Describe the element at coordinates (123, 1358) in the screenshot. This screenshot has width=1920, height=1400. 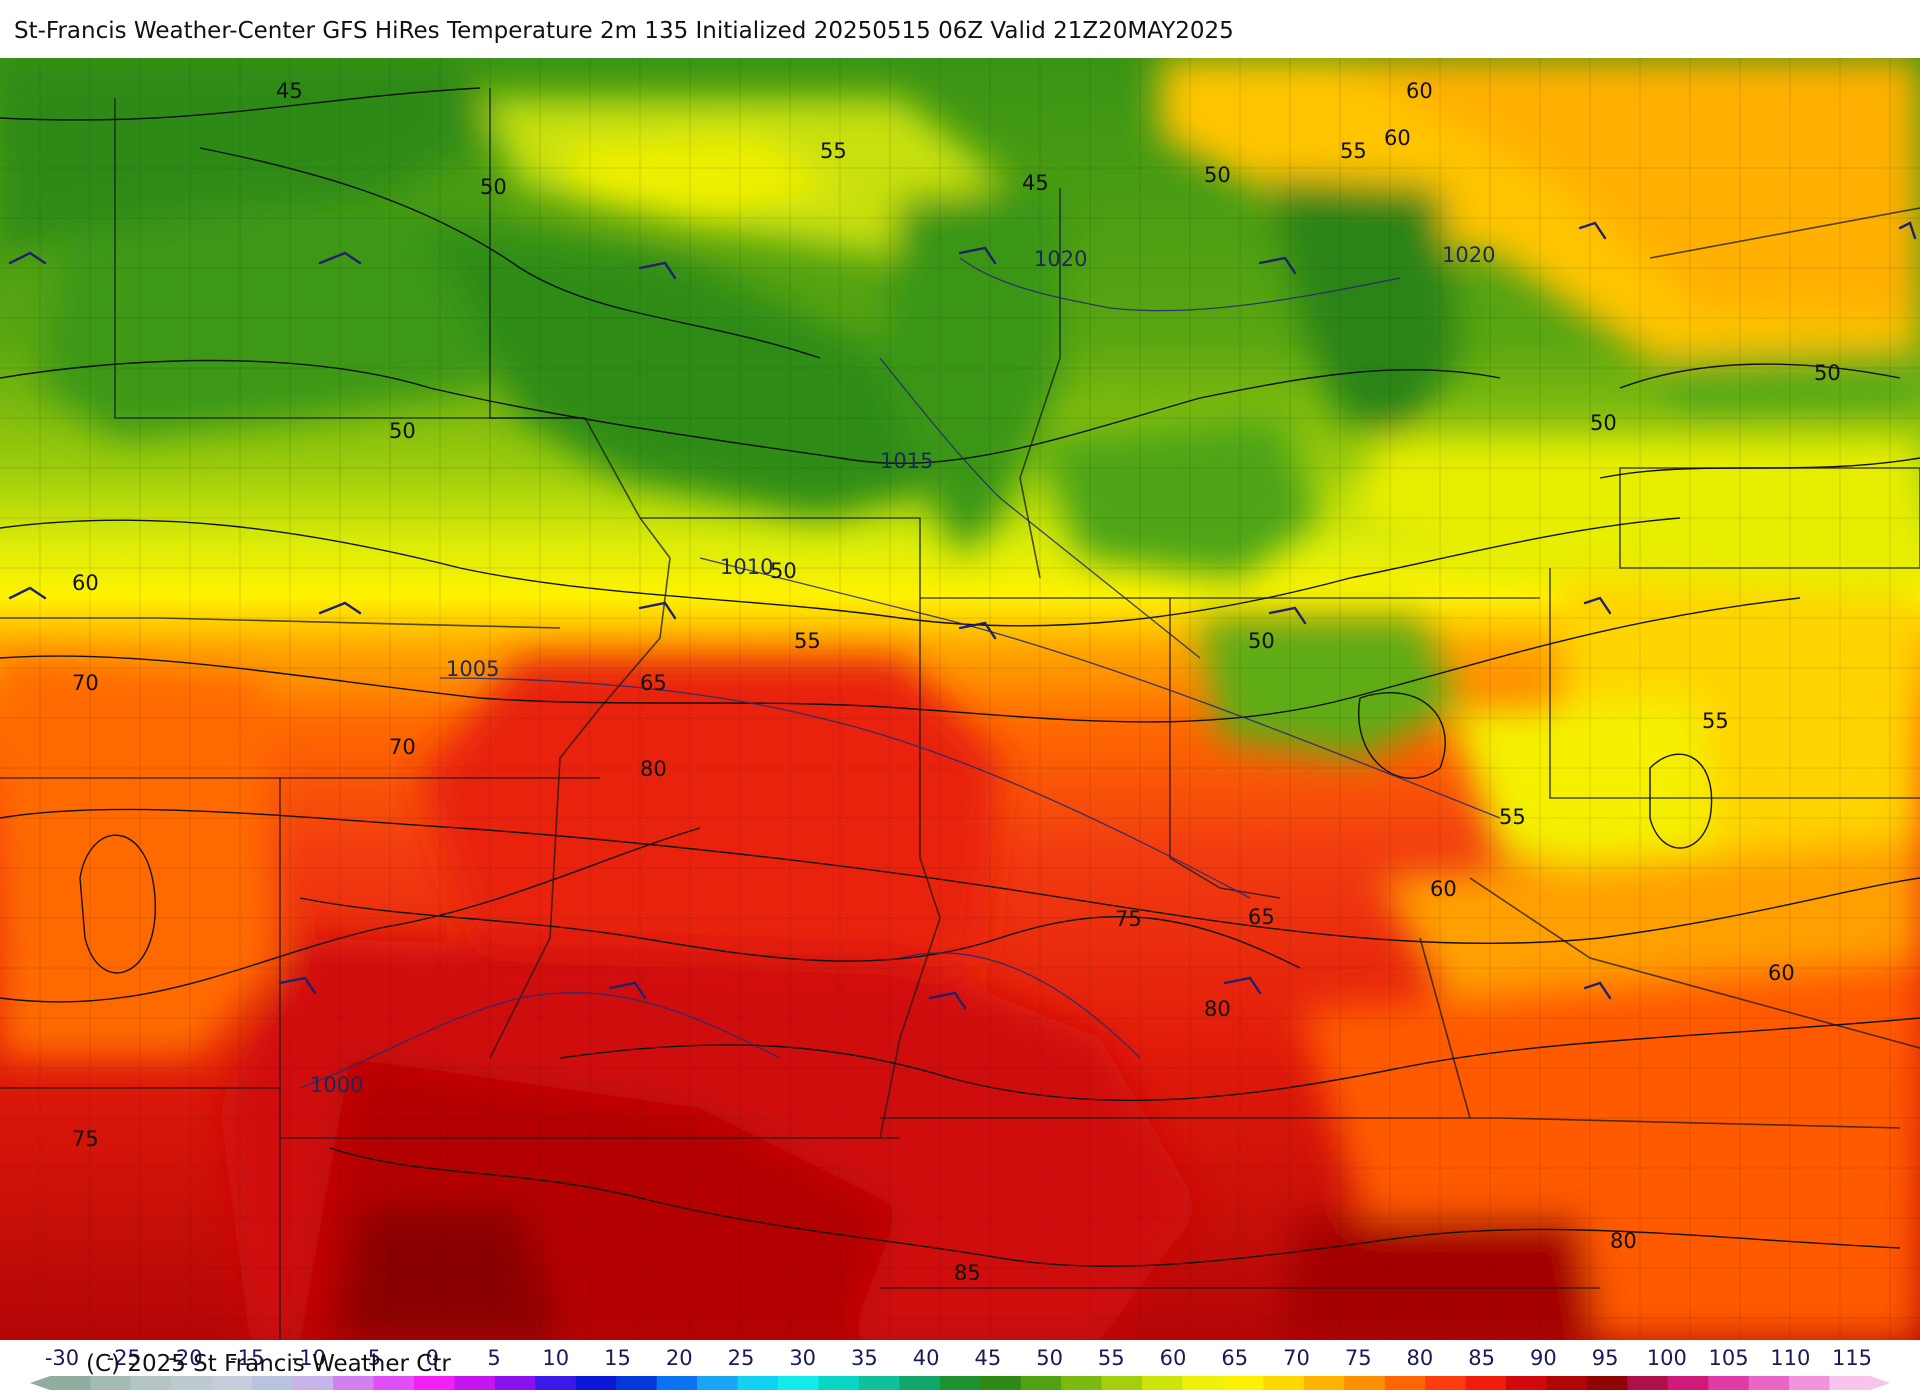
I see `colorbar-tick-label: -25` at that location.